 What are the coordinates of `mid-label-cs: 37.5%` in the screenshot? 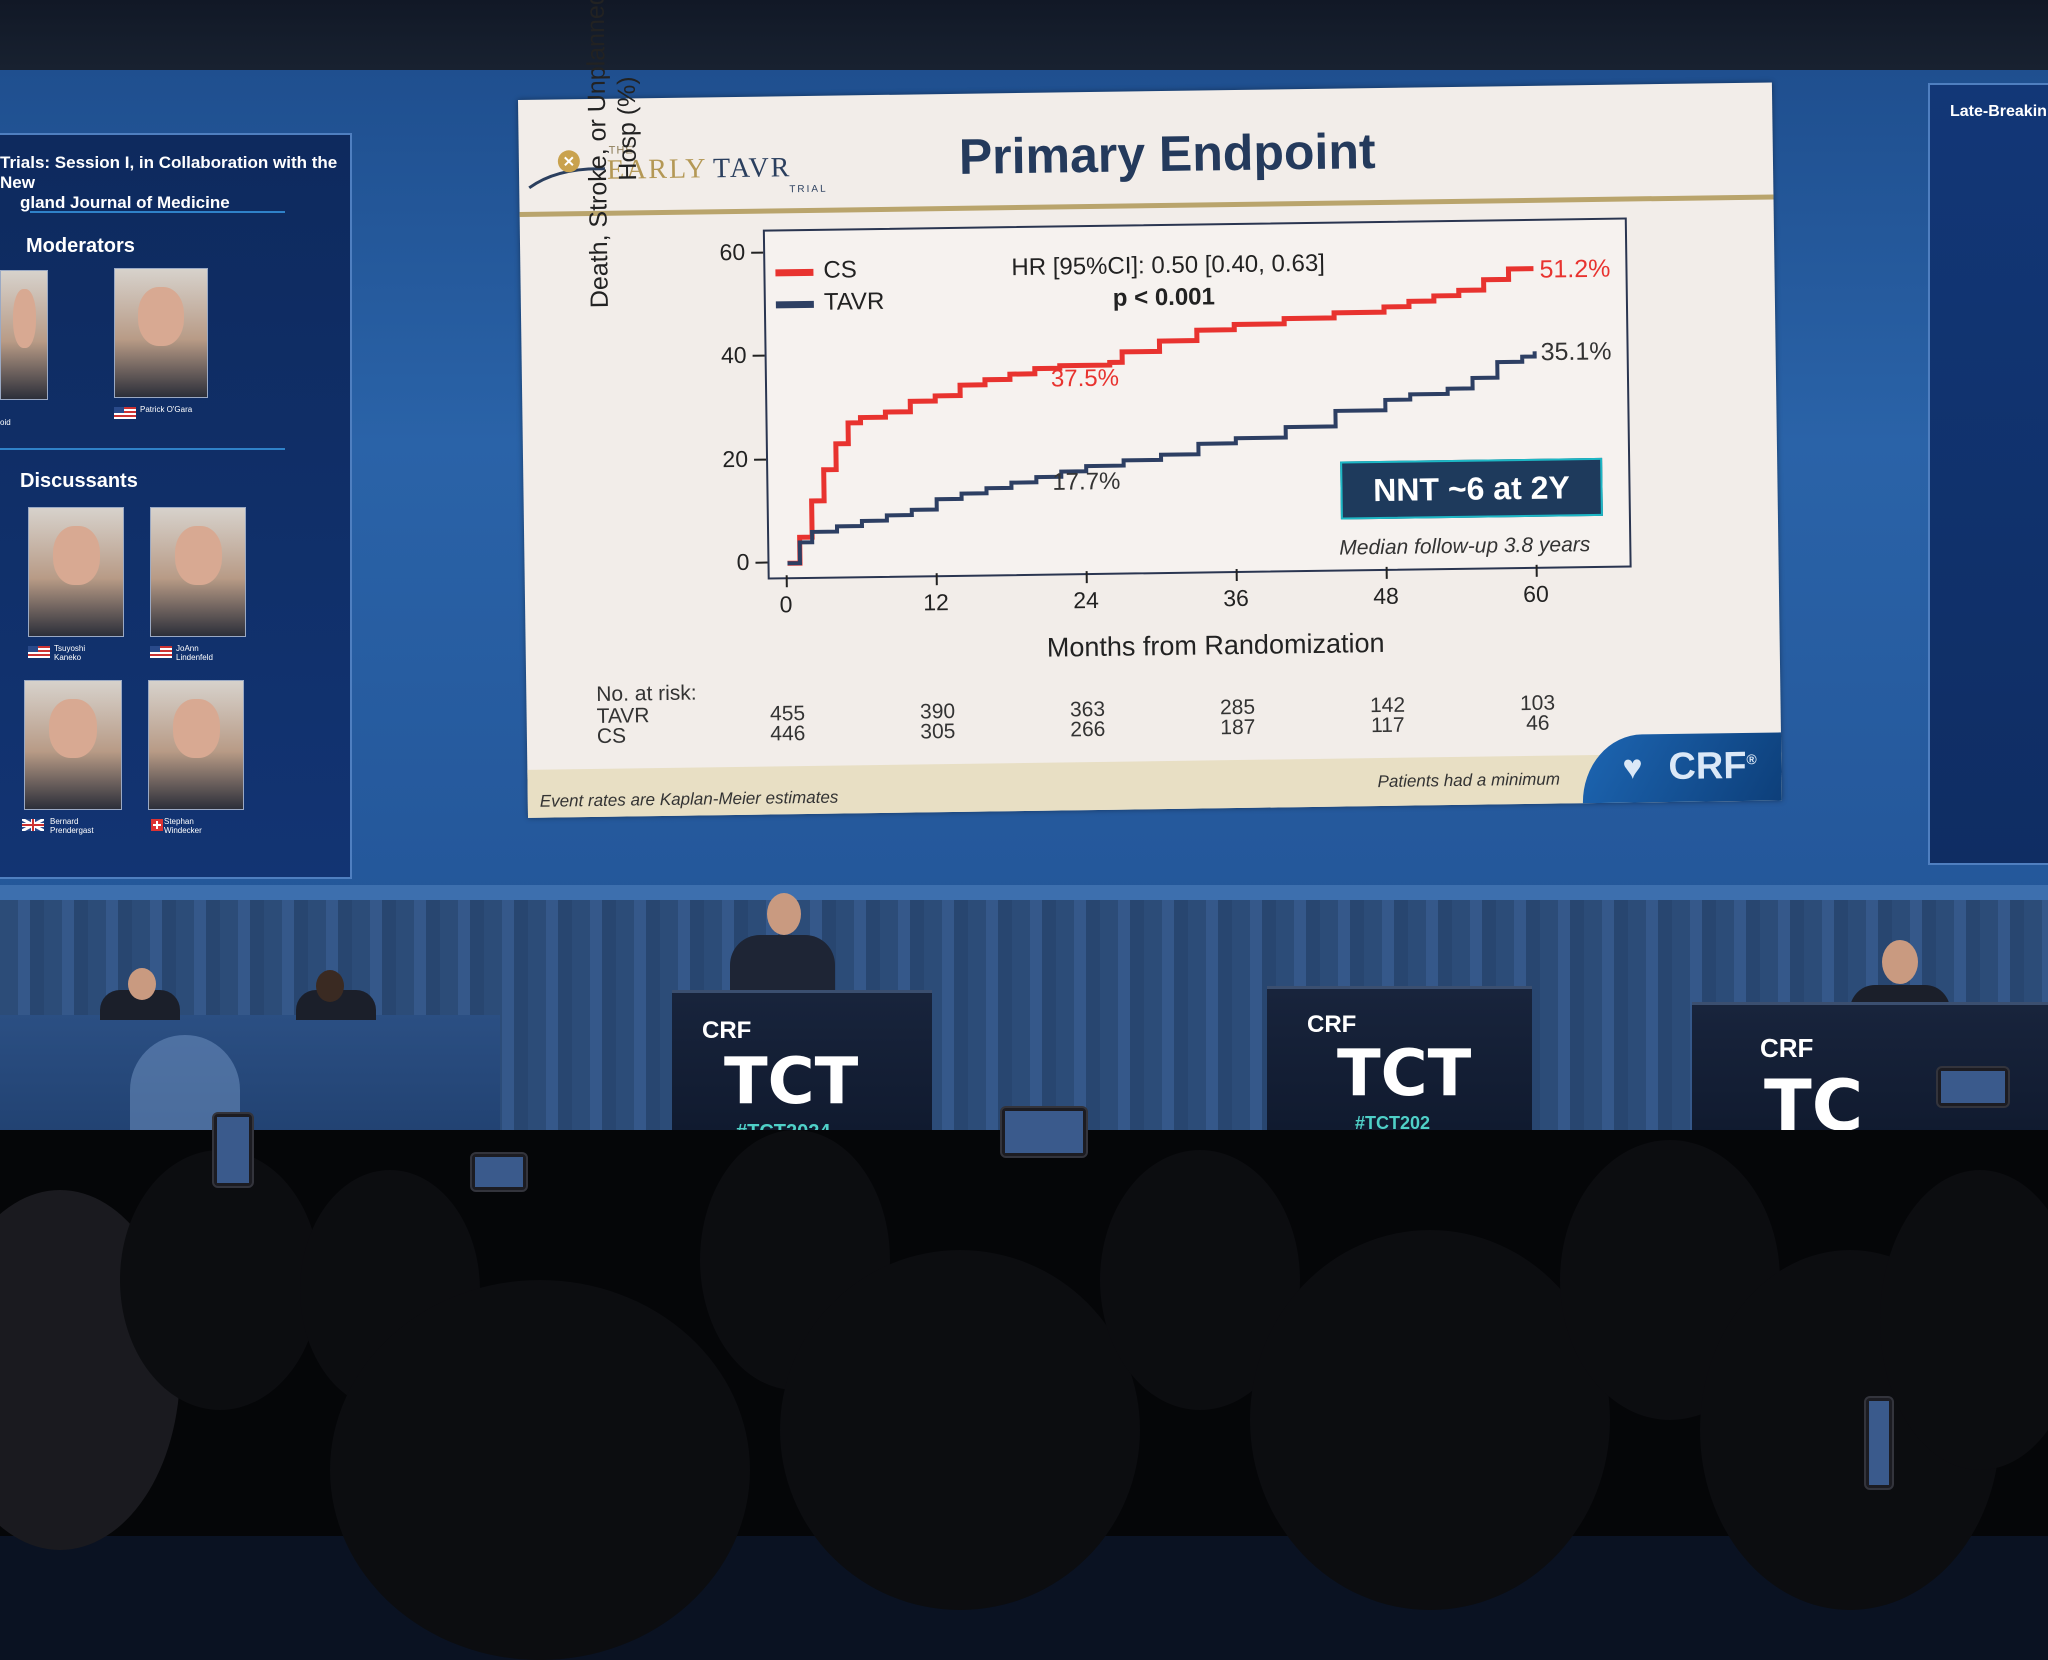 It's located at (1085, 379).